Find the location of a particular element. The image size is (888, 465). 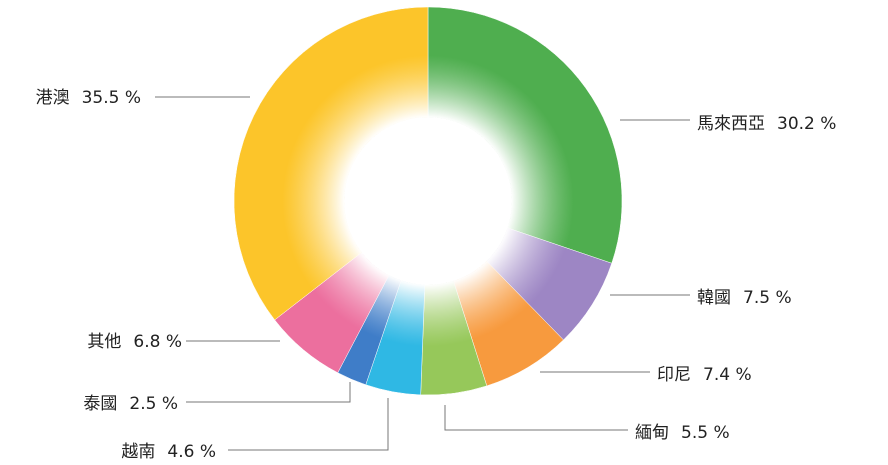

slice-label: 馬來西亞 30.2 % is located at coordinates (766, 124).